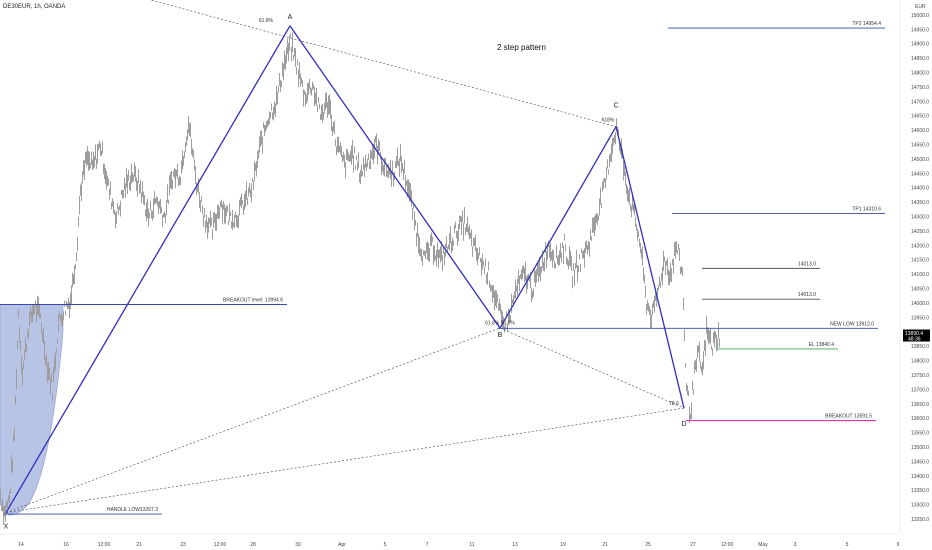 The height and width of the screenshot is (550, 932). I want to click on price-tick-label: 13300.0, so click(920, 506).